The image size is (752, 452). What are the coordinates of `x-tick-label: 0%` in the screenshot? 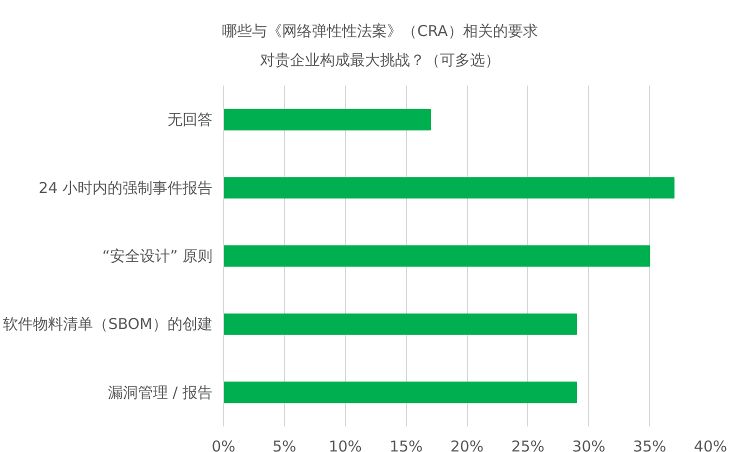 It's located at (224, 445).